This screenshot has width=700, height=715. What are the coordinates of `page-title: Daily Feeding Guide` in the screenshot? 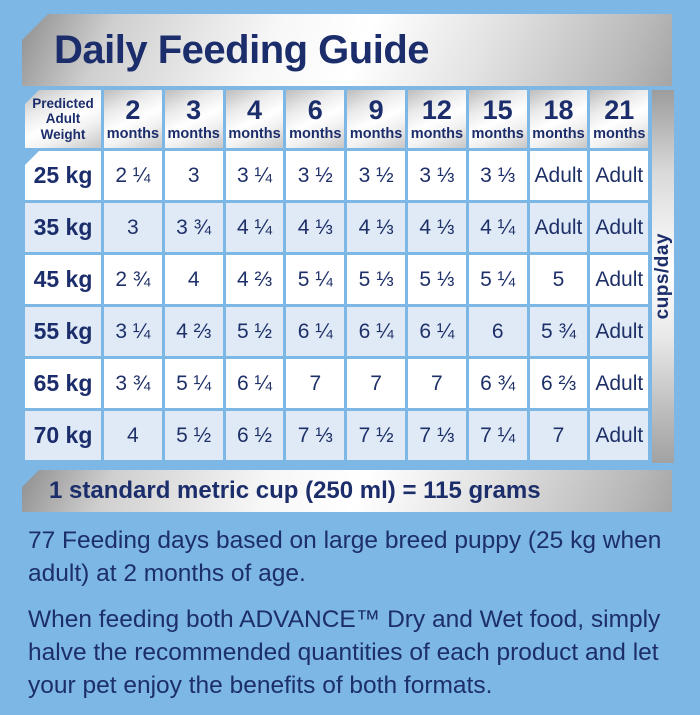 It's located at (242, 49).